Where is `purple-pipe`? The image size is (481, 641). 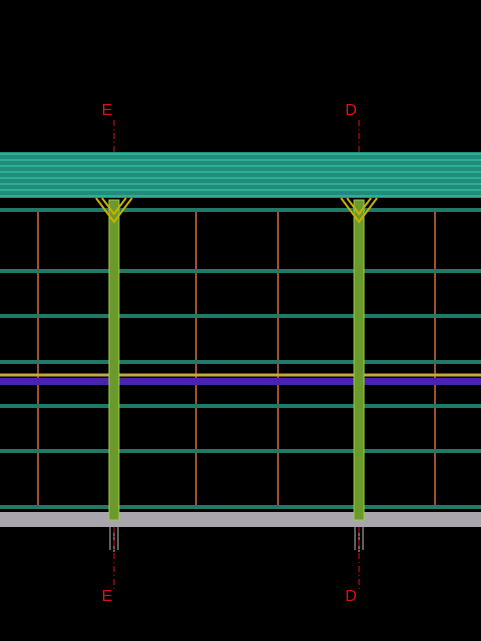
purple-pipe is located at coordinates (240, 381).